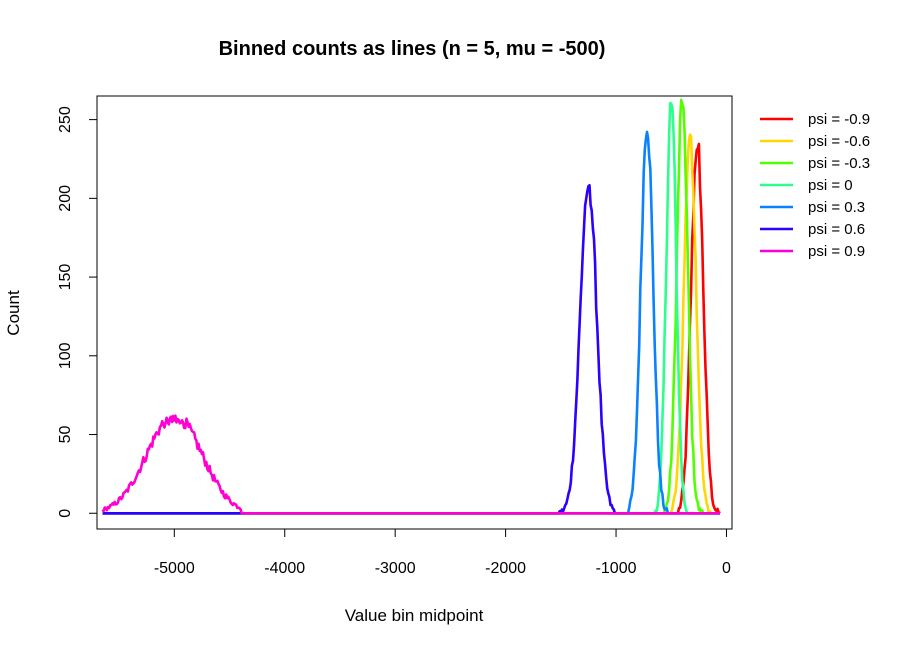 The height and width of the screenshot is (650, 900). I want to click on legend-label: psi = 0.3, so click(836, 207).